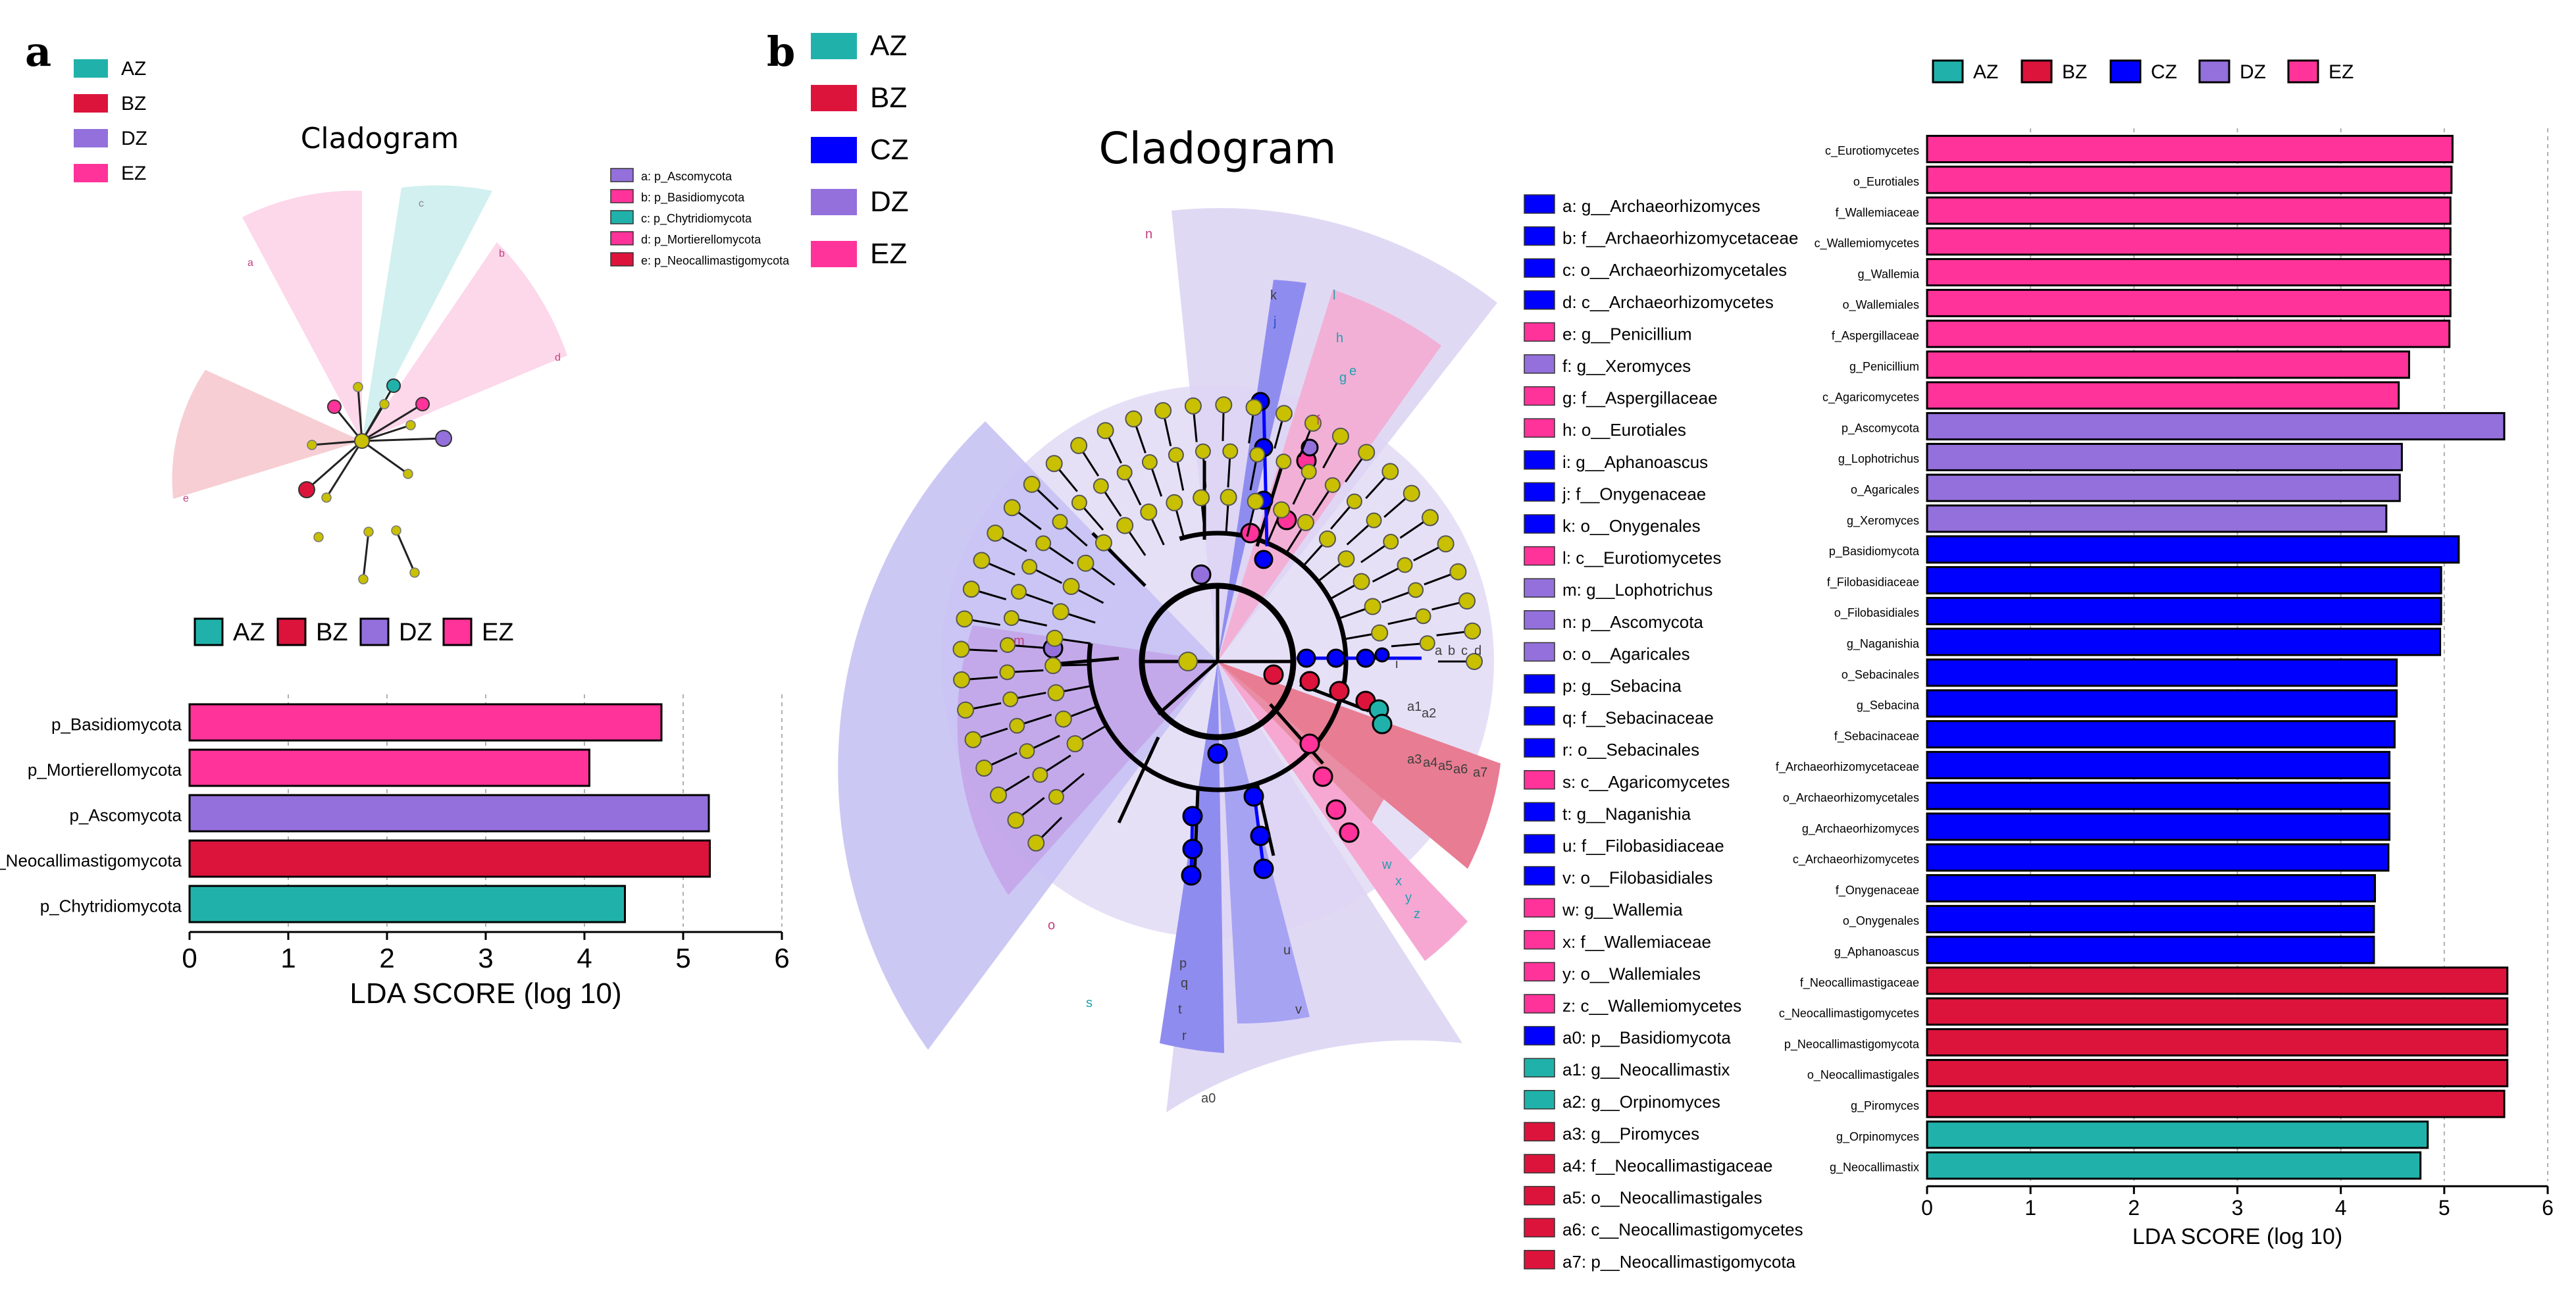 The height and width of the screenshot is (1294, 2576). Describe the element at coordinates (1889, 274) in the screenshot. I see `bar-category-label: g_Wallemia` at that location.